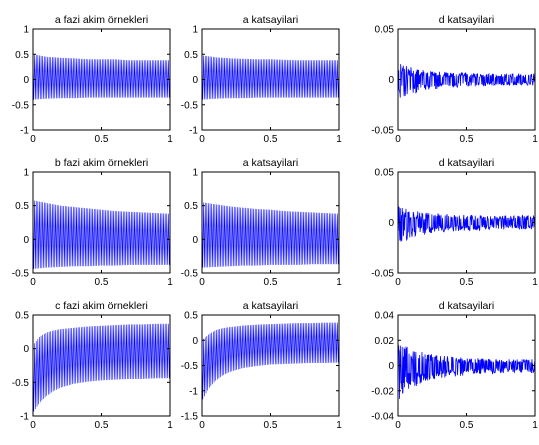  I want to click on subplot-5: 0 0.5 1-0.500.51a katsayilari, so click(261, 222).